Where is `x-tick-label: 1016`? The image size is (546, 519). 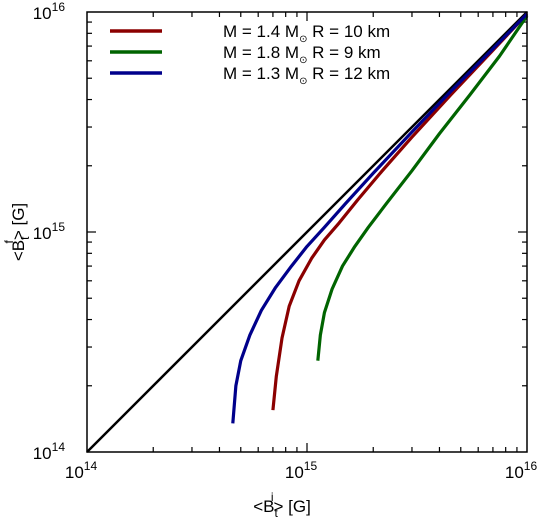
x-tick-label: 1016 is located at coordinates (521, 470).